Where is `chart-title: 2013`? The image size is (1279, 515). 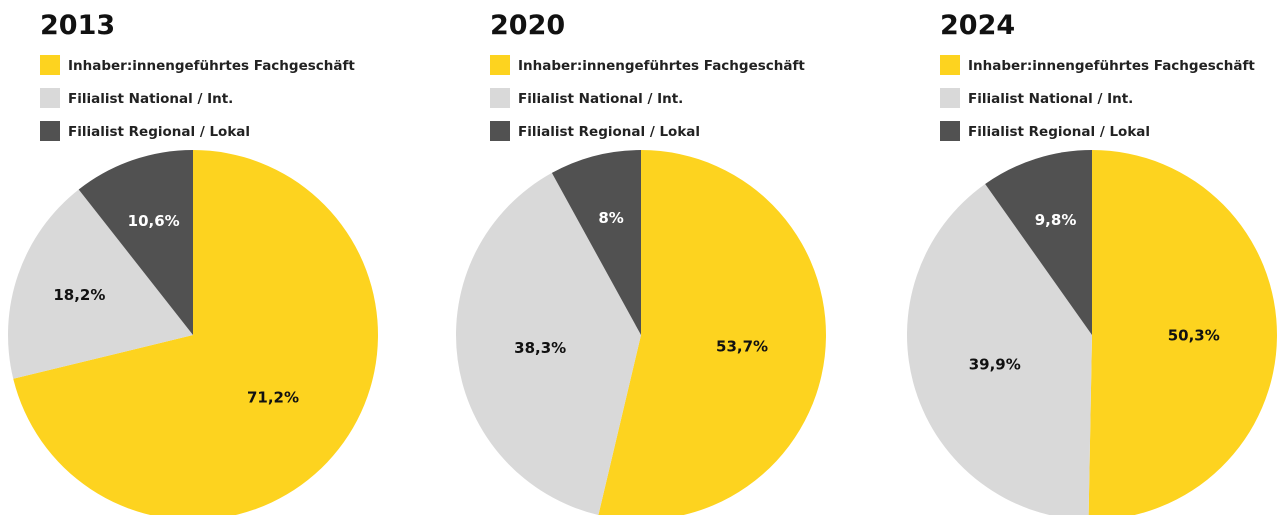
chart-title: 2013 is located at coordinates (77, 25).